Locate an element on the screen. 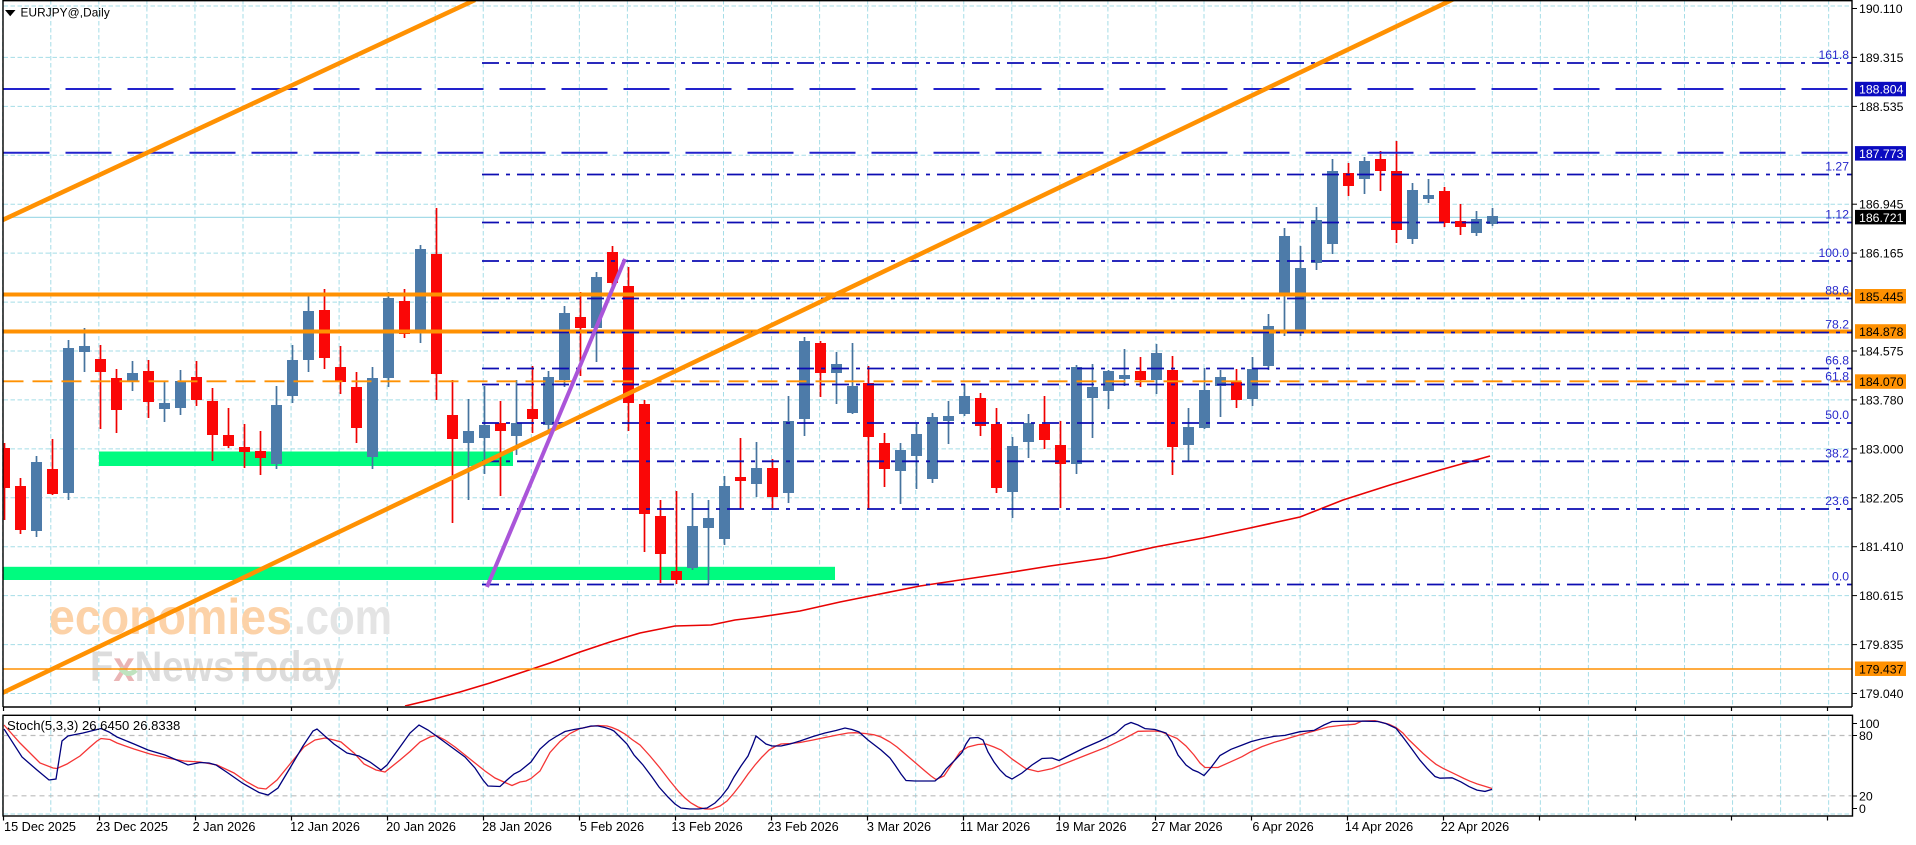  svg-text: 187.773 is located at coordinates (1881, 154).